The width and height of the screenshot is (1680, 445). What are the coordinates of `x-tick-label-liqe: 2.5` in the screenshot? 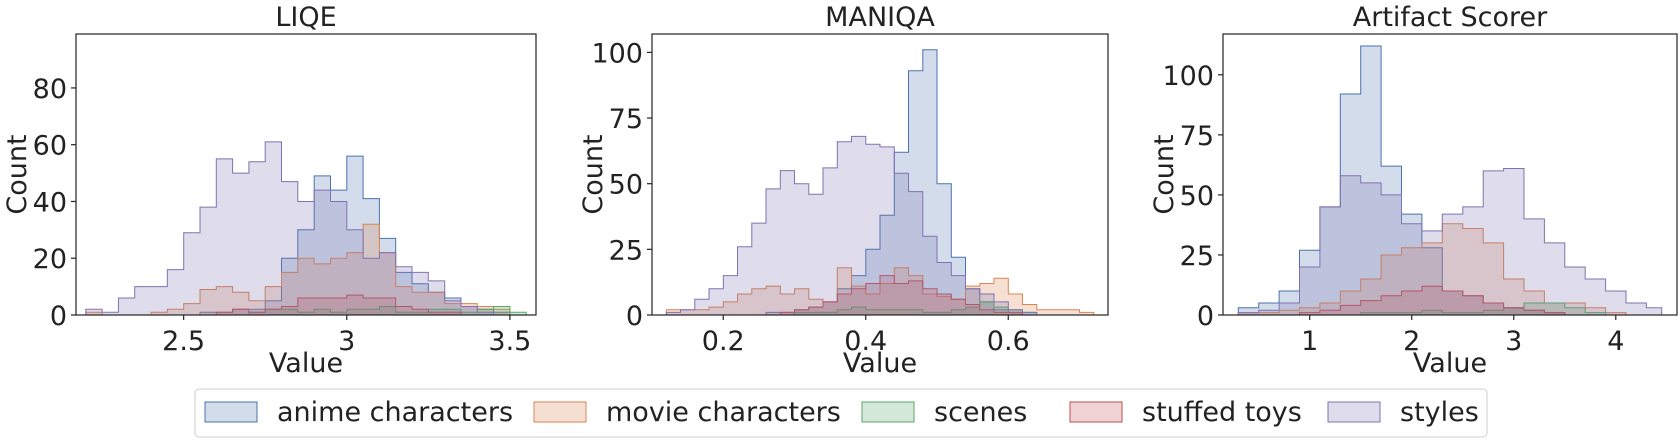 It's located at (183, 341).